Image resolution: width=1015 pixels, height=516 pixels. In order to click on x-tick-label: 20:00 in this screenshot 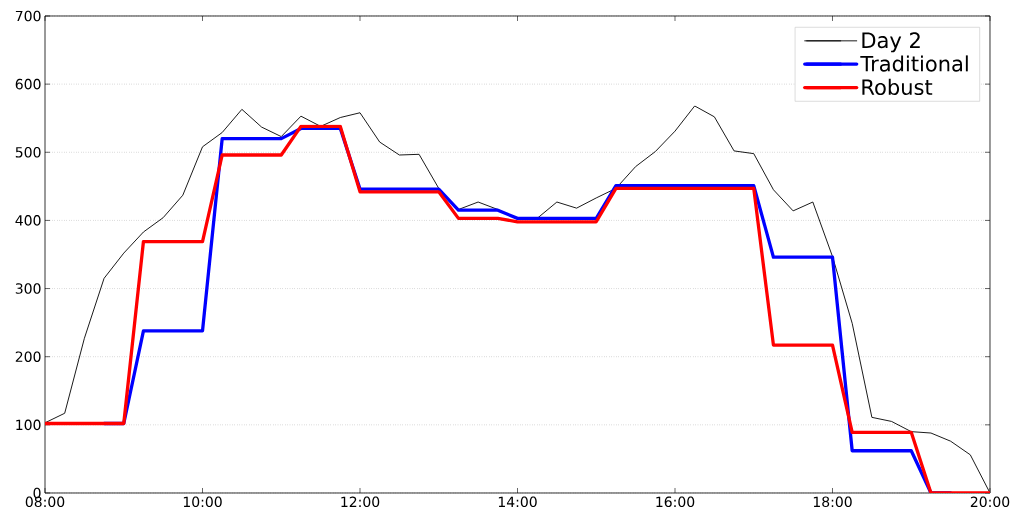, I will do `click(990, 502)`.